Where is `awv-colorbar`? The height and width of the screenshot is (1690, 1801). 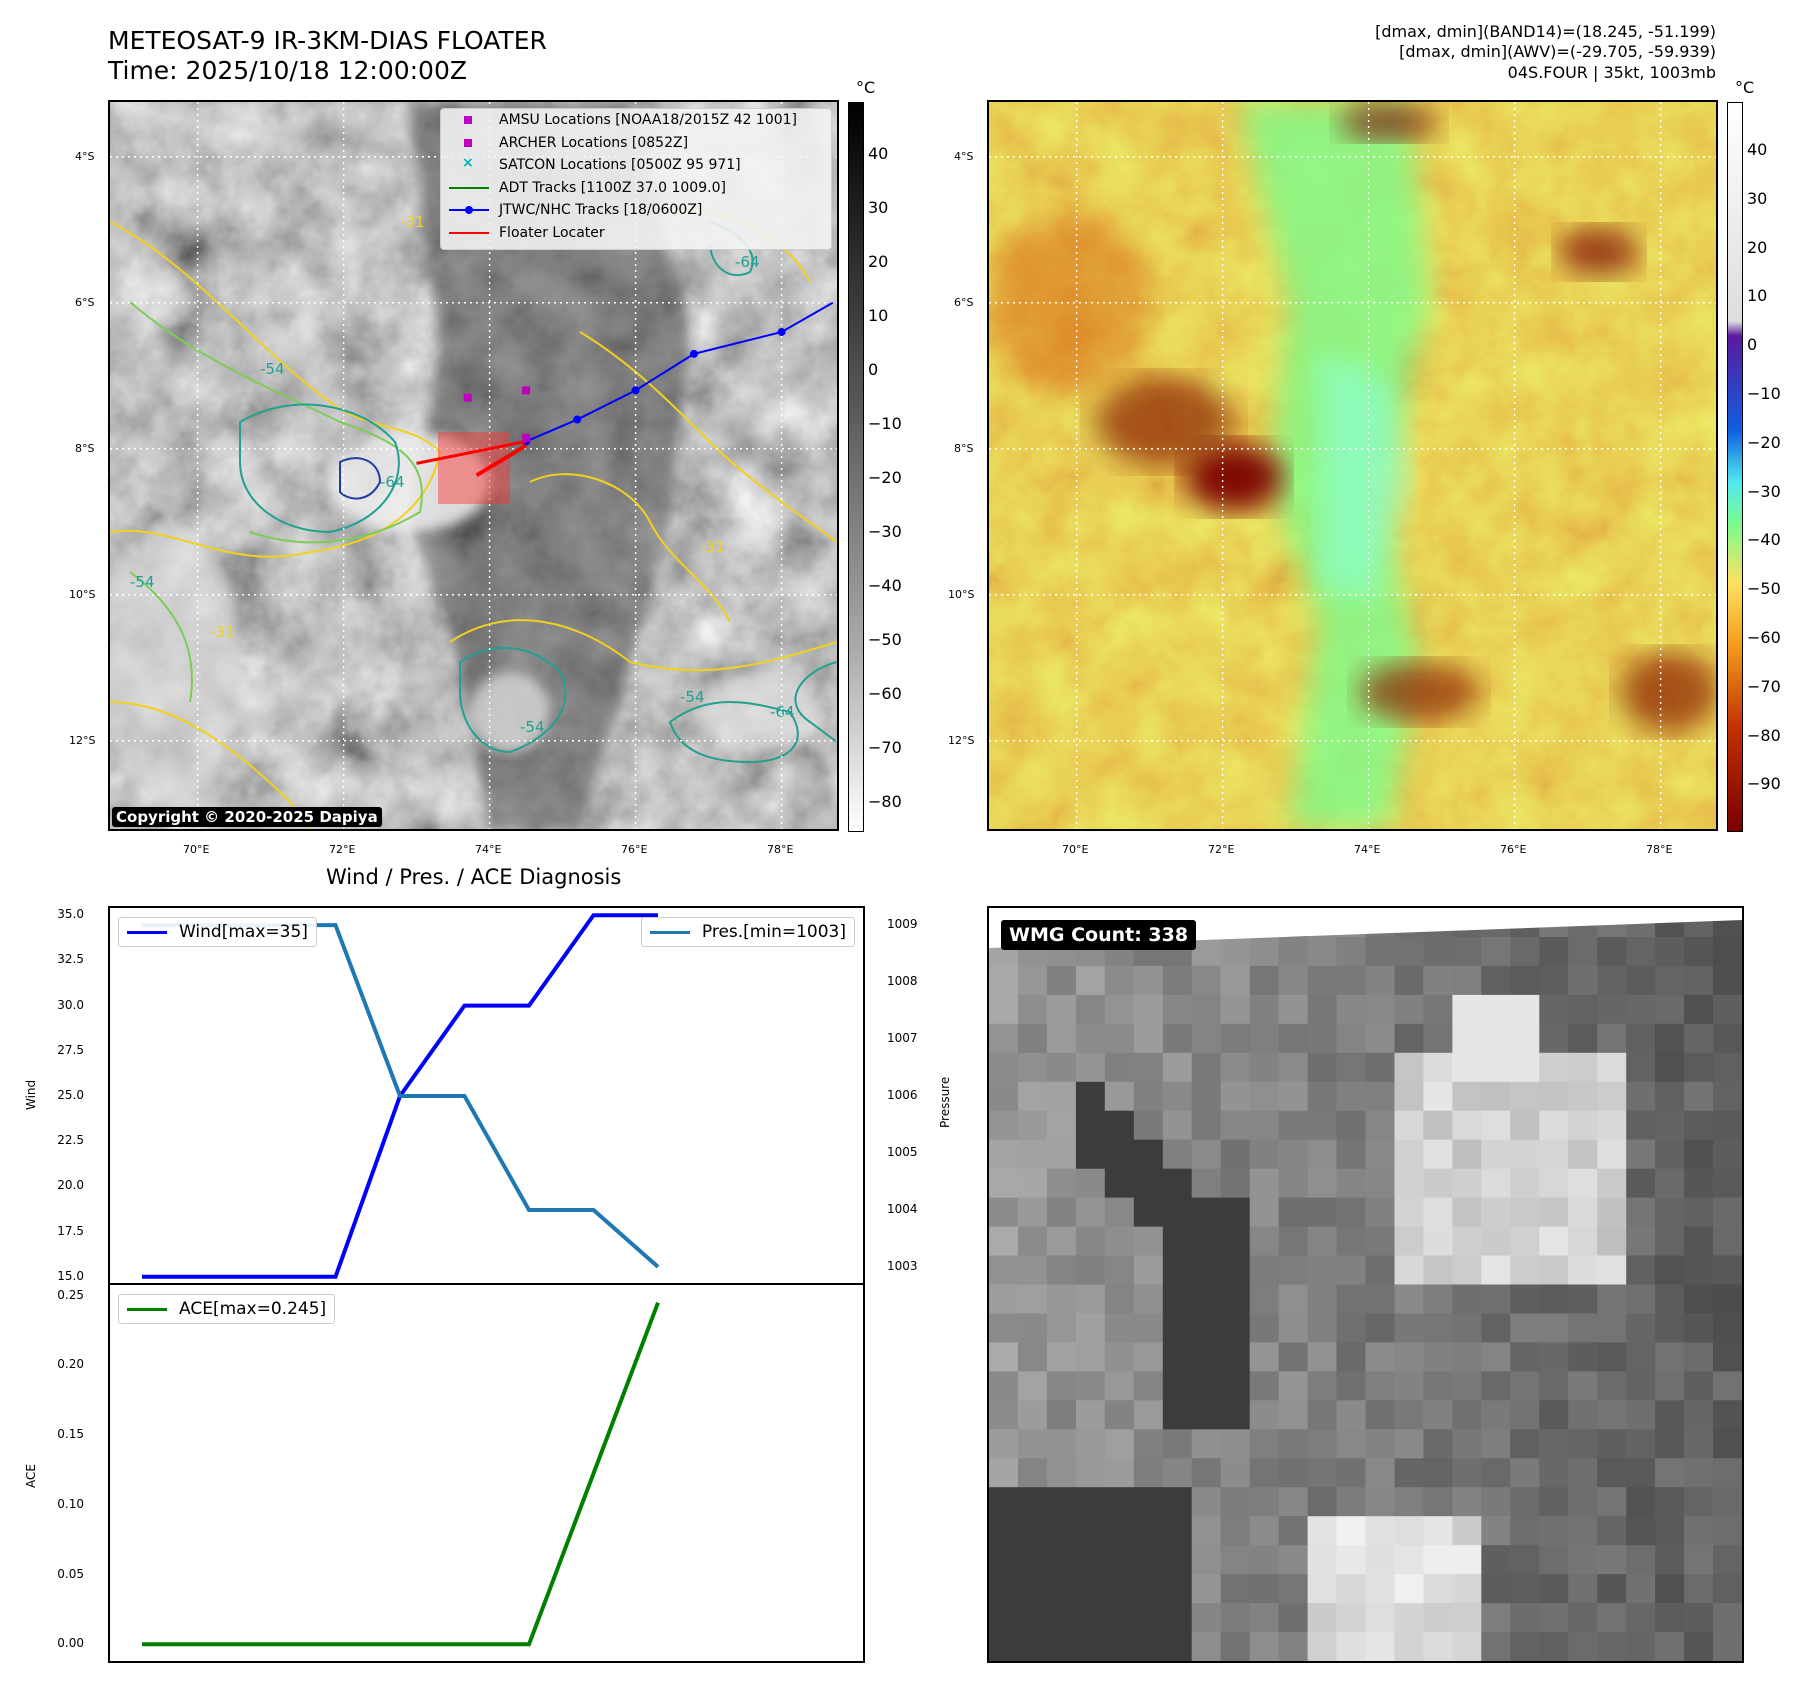
awv-colorbar is located at coordinates (1735, 467).